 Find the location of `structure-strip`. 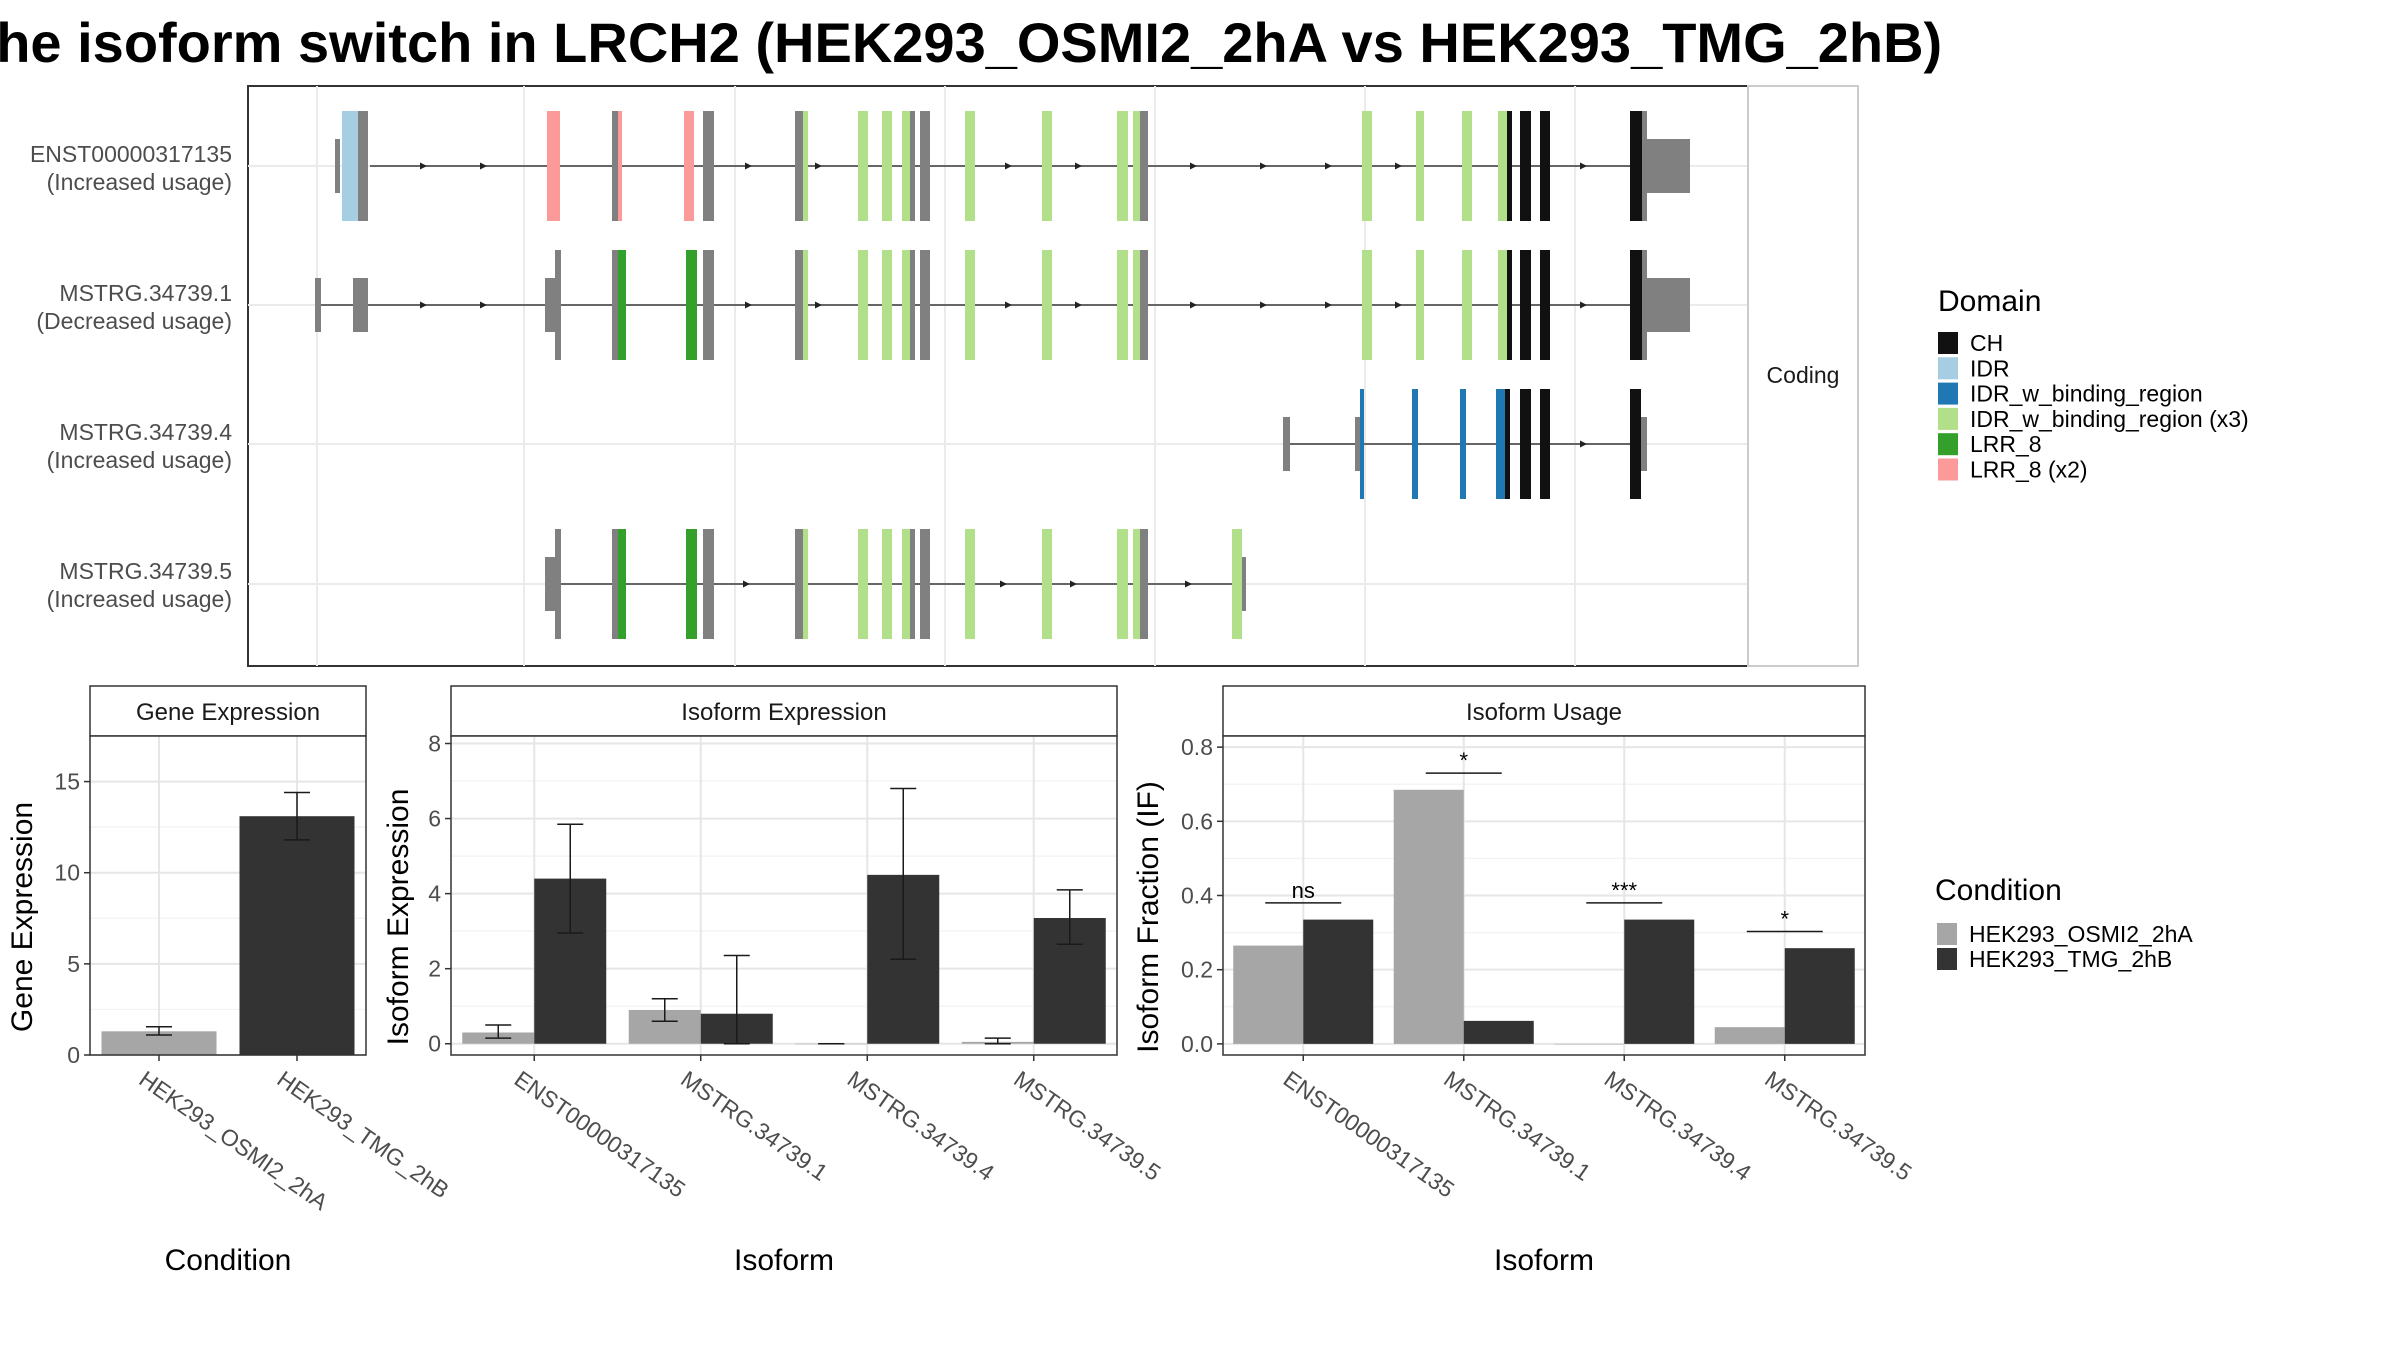

structure-strip is located at coordinates (1803, 376).